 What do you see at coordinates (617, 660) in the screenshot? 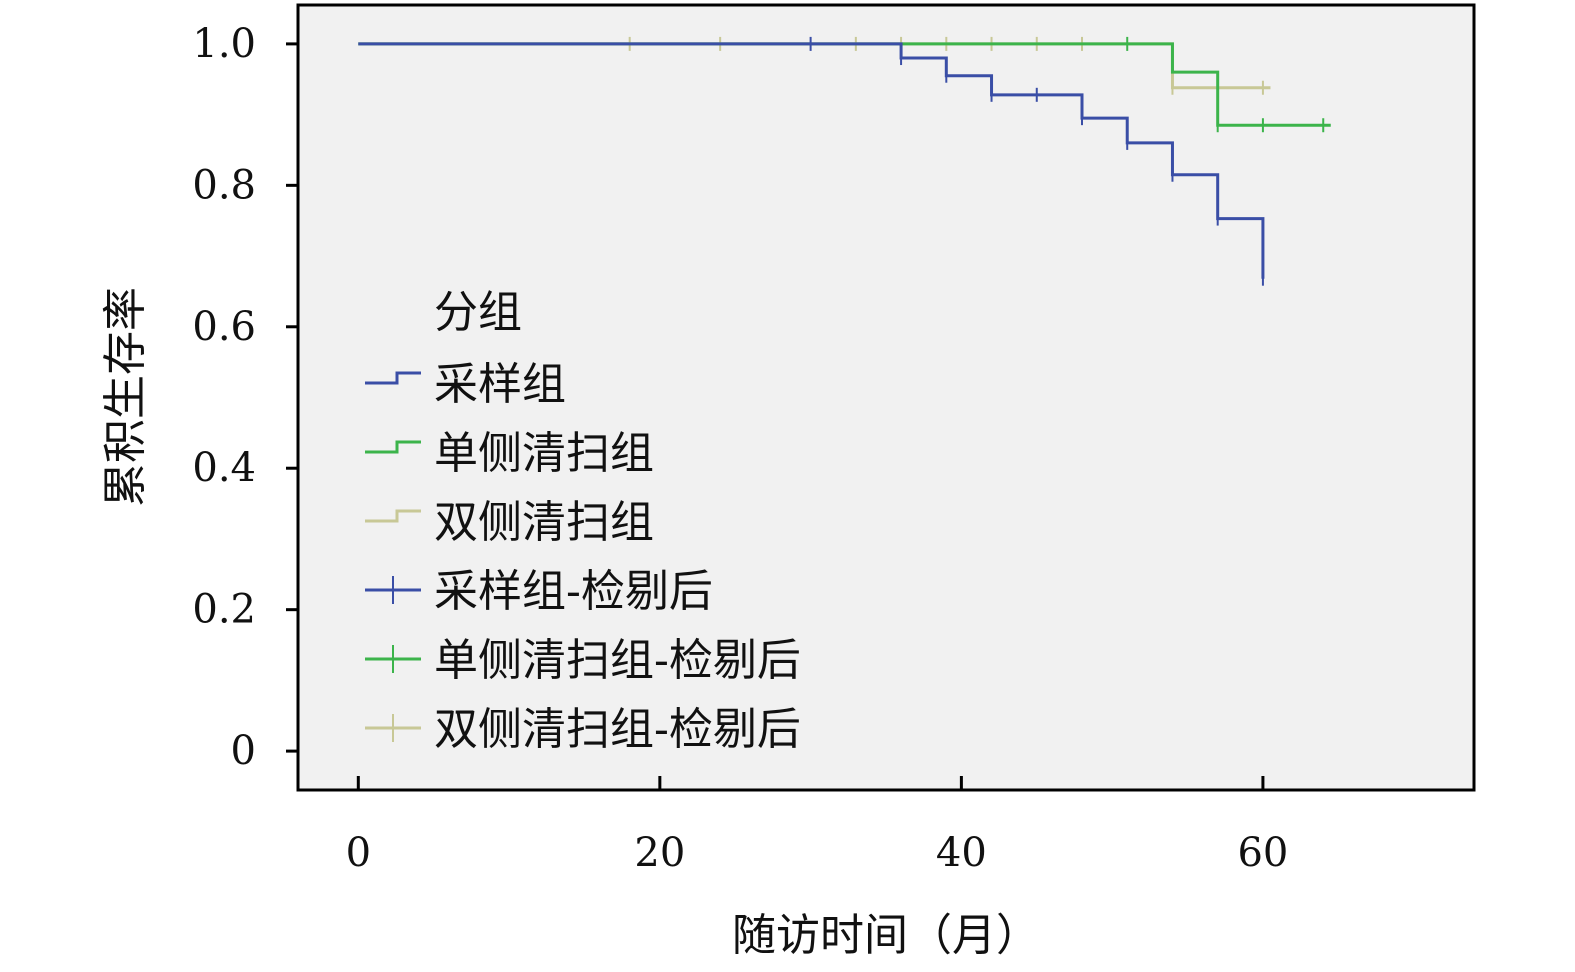
I see `legend-label: 单侧清扫组-检剔后` at bounding box center [617, 660].